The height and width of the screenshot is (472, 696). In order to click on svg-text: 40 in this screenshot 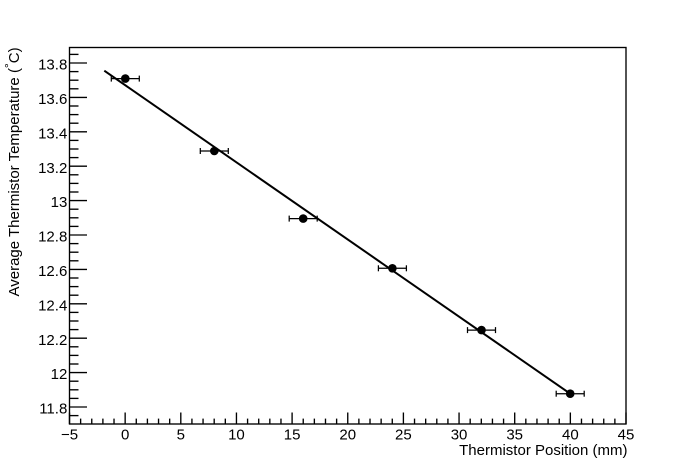, I will do `click(570, 435)`.